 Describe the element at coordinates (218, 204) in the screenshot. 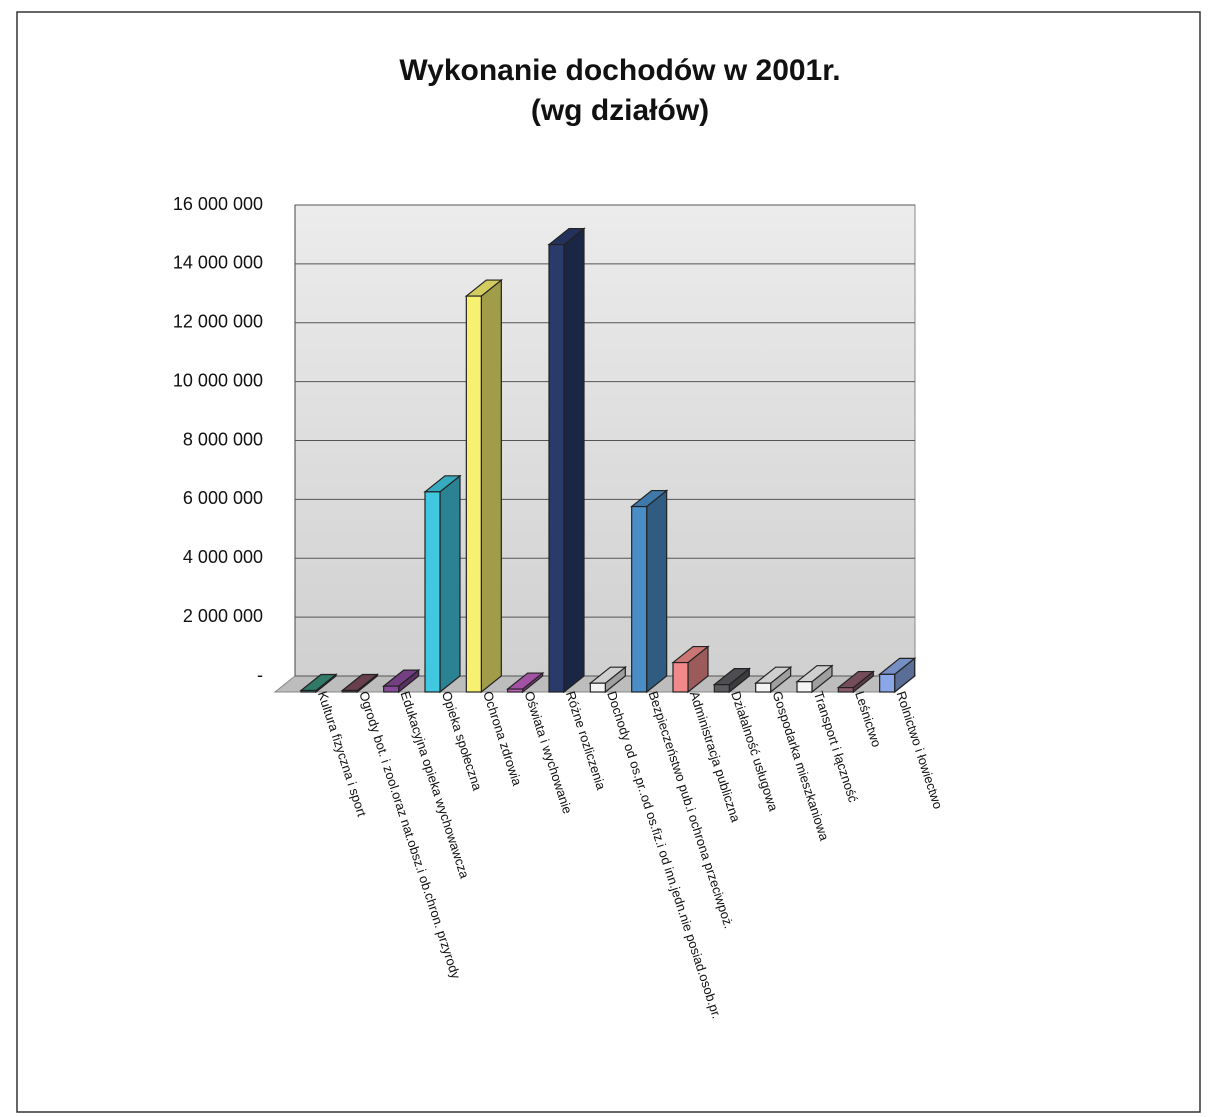

I see `y-tick-label: 16 000 000` at that location.